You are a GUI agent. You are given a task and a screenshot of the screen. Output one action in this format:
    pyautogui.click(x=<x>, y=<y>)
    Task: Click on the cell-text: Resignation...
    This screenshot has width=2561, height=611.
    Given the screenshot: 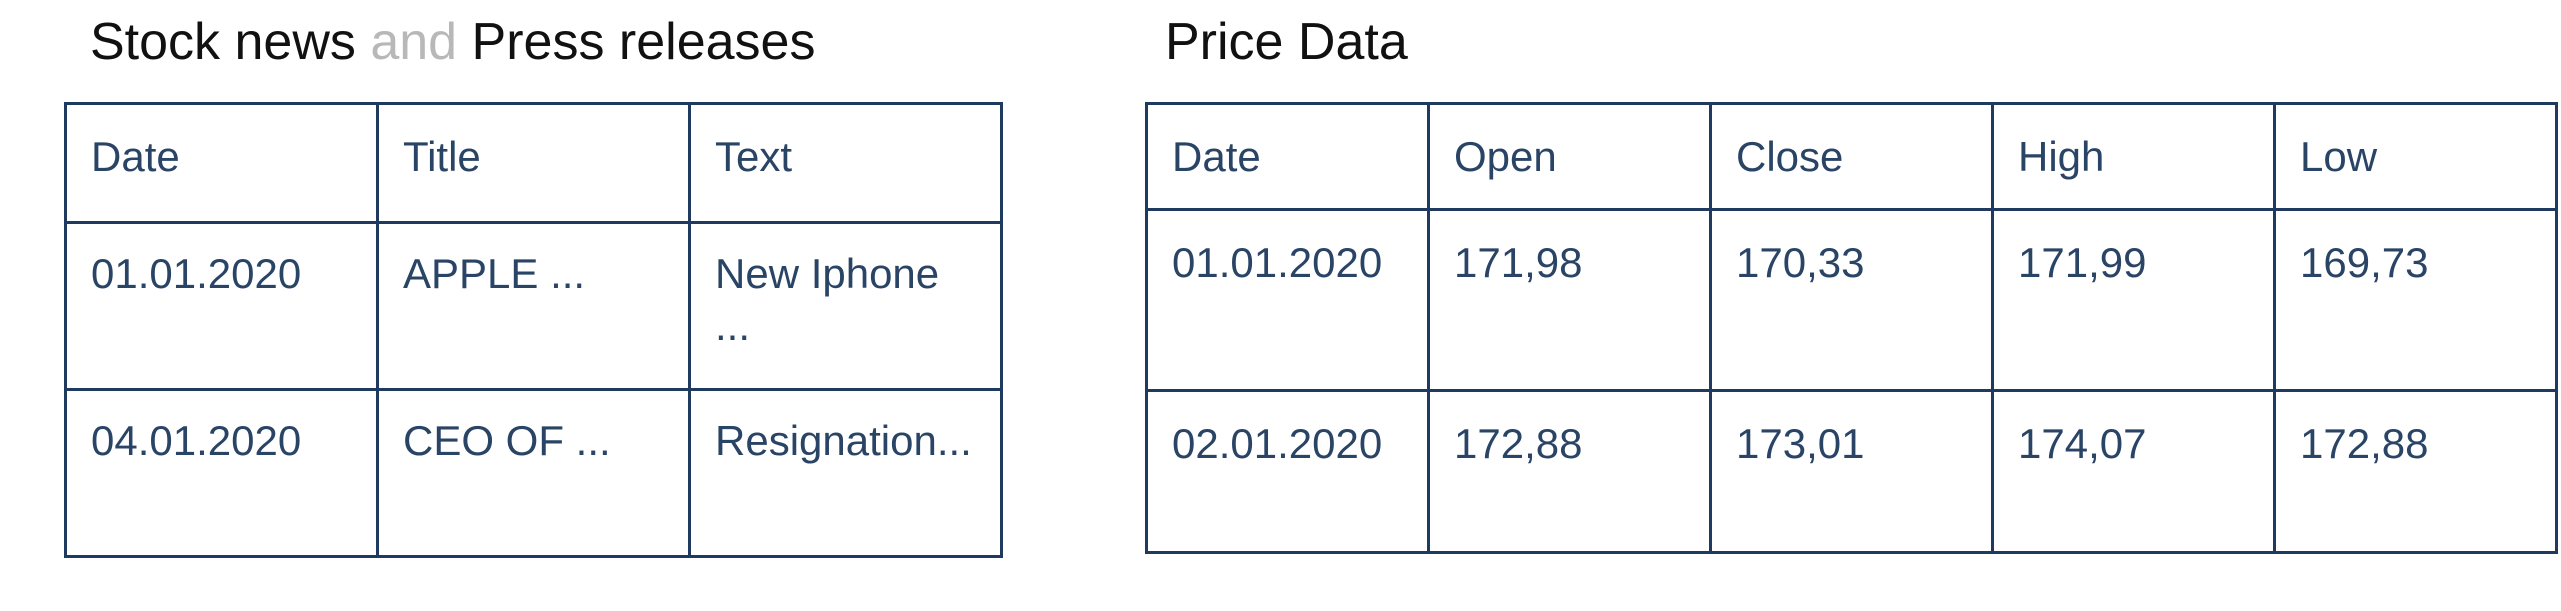 What is the action you would take?
    pyautogui.click(x=845, y=473)
    